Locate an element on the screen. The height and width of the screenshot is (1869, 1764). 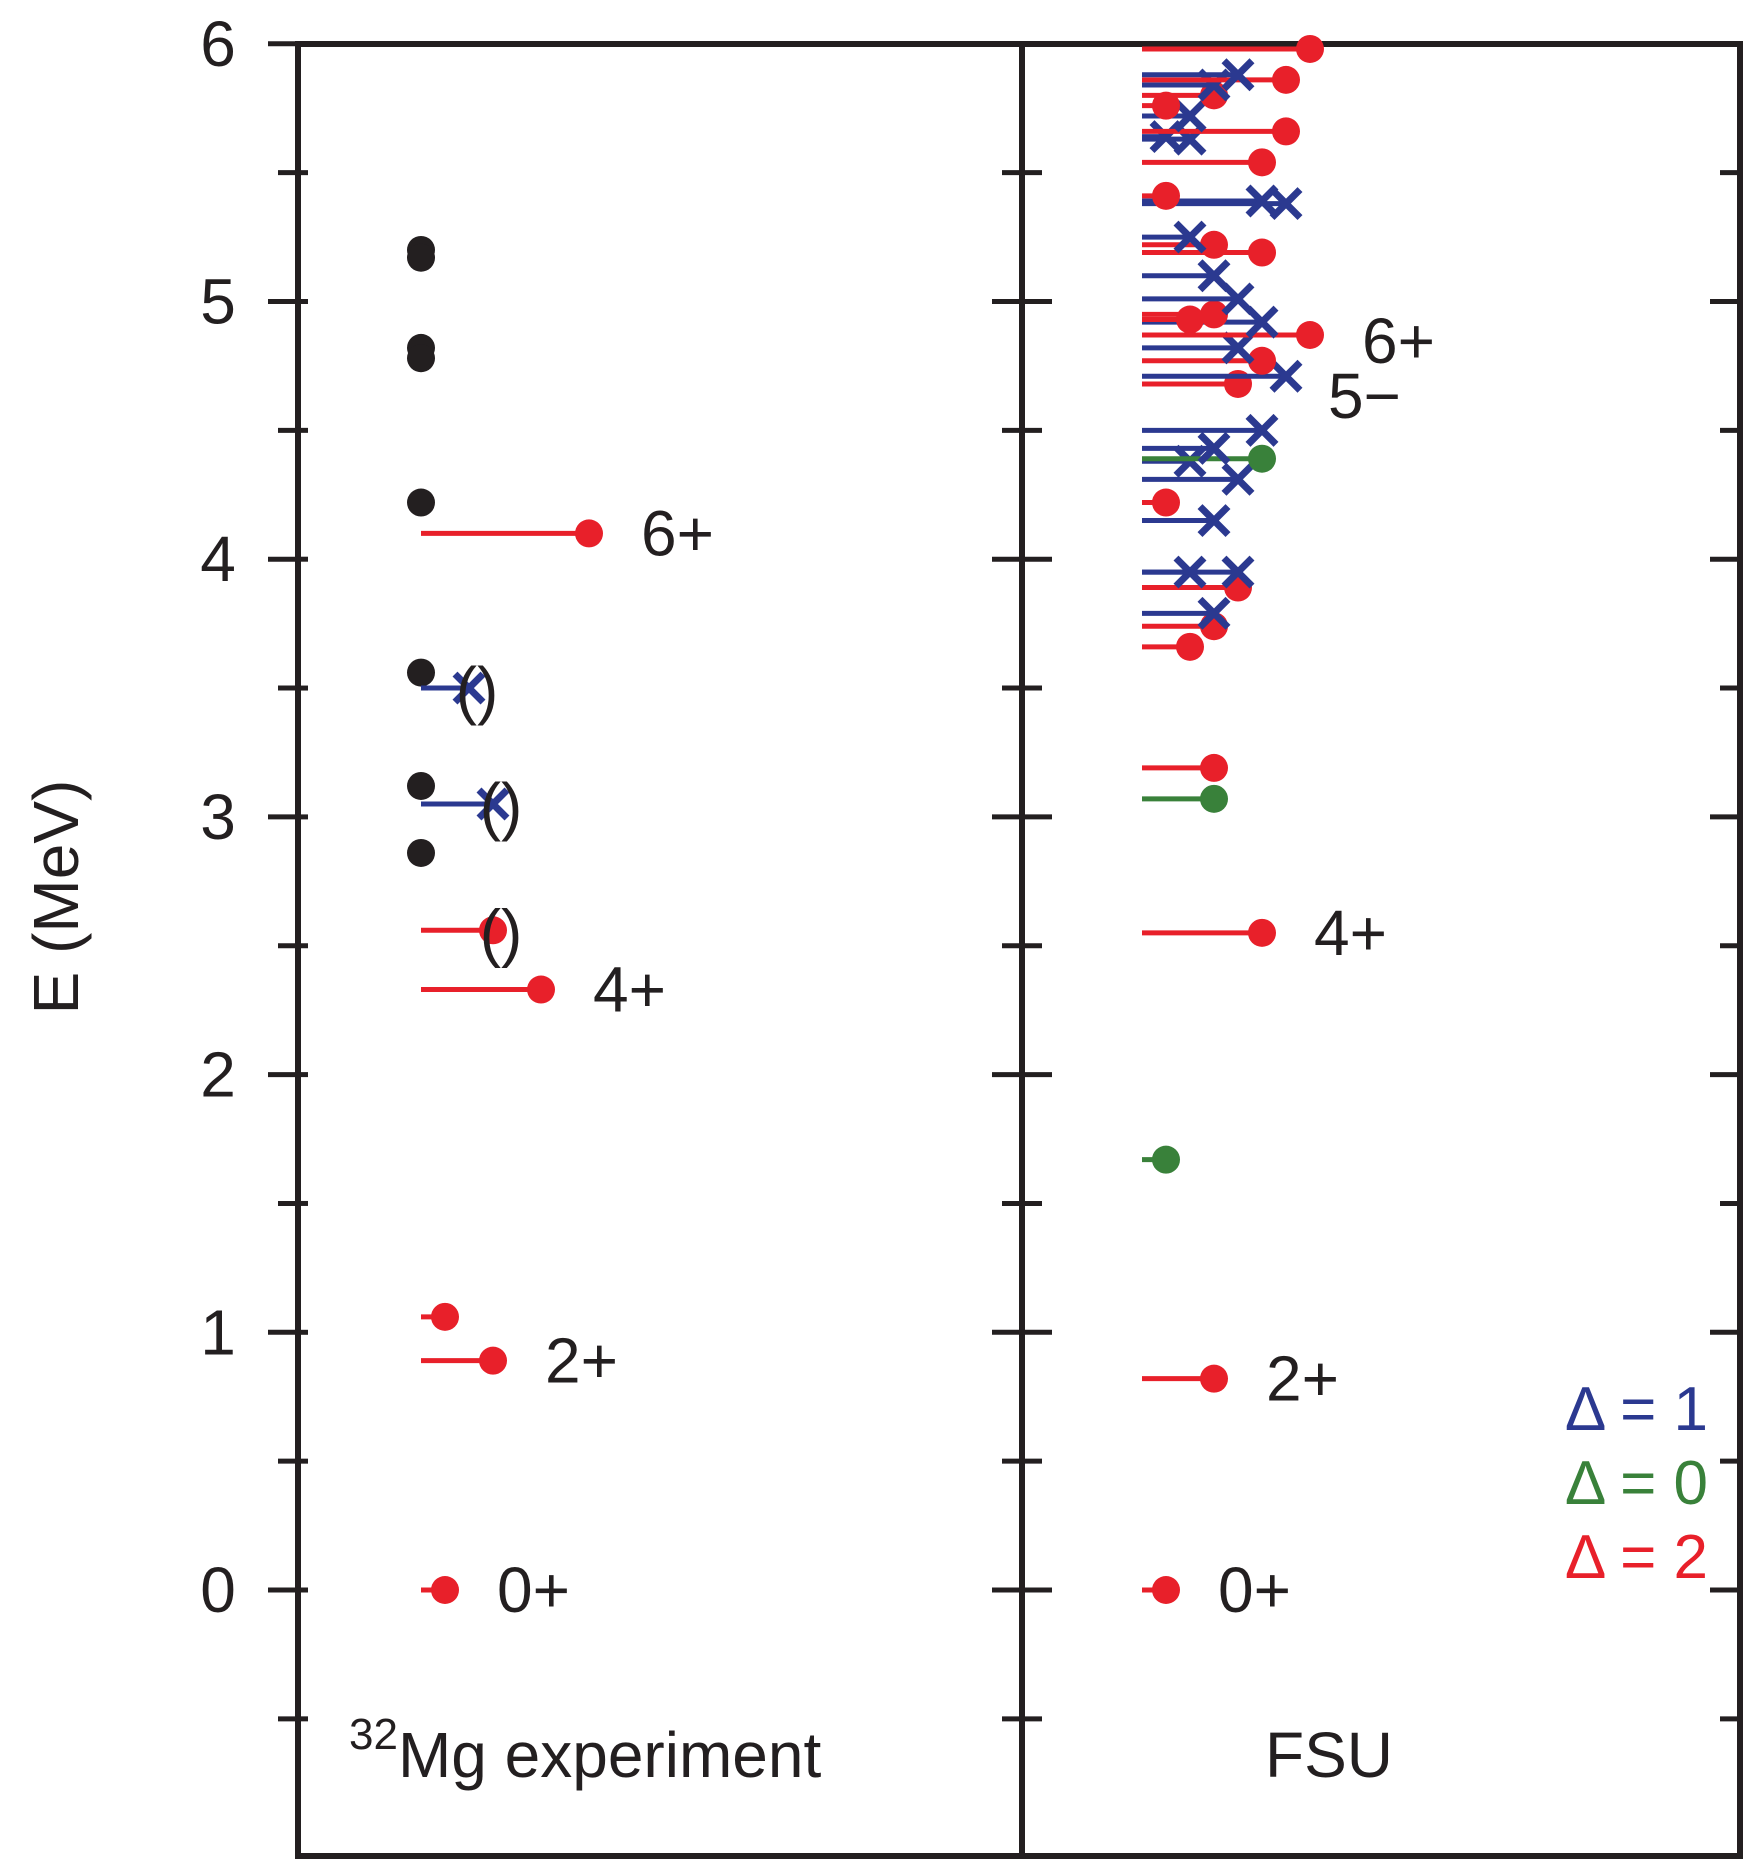
y-tick-label: 2 is located at coordinates (218, 1075).